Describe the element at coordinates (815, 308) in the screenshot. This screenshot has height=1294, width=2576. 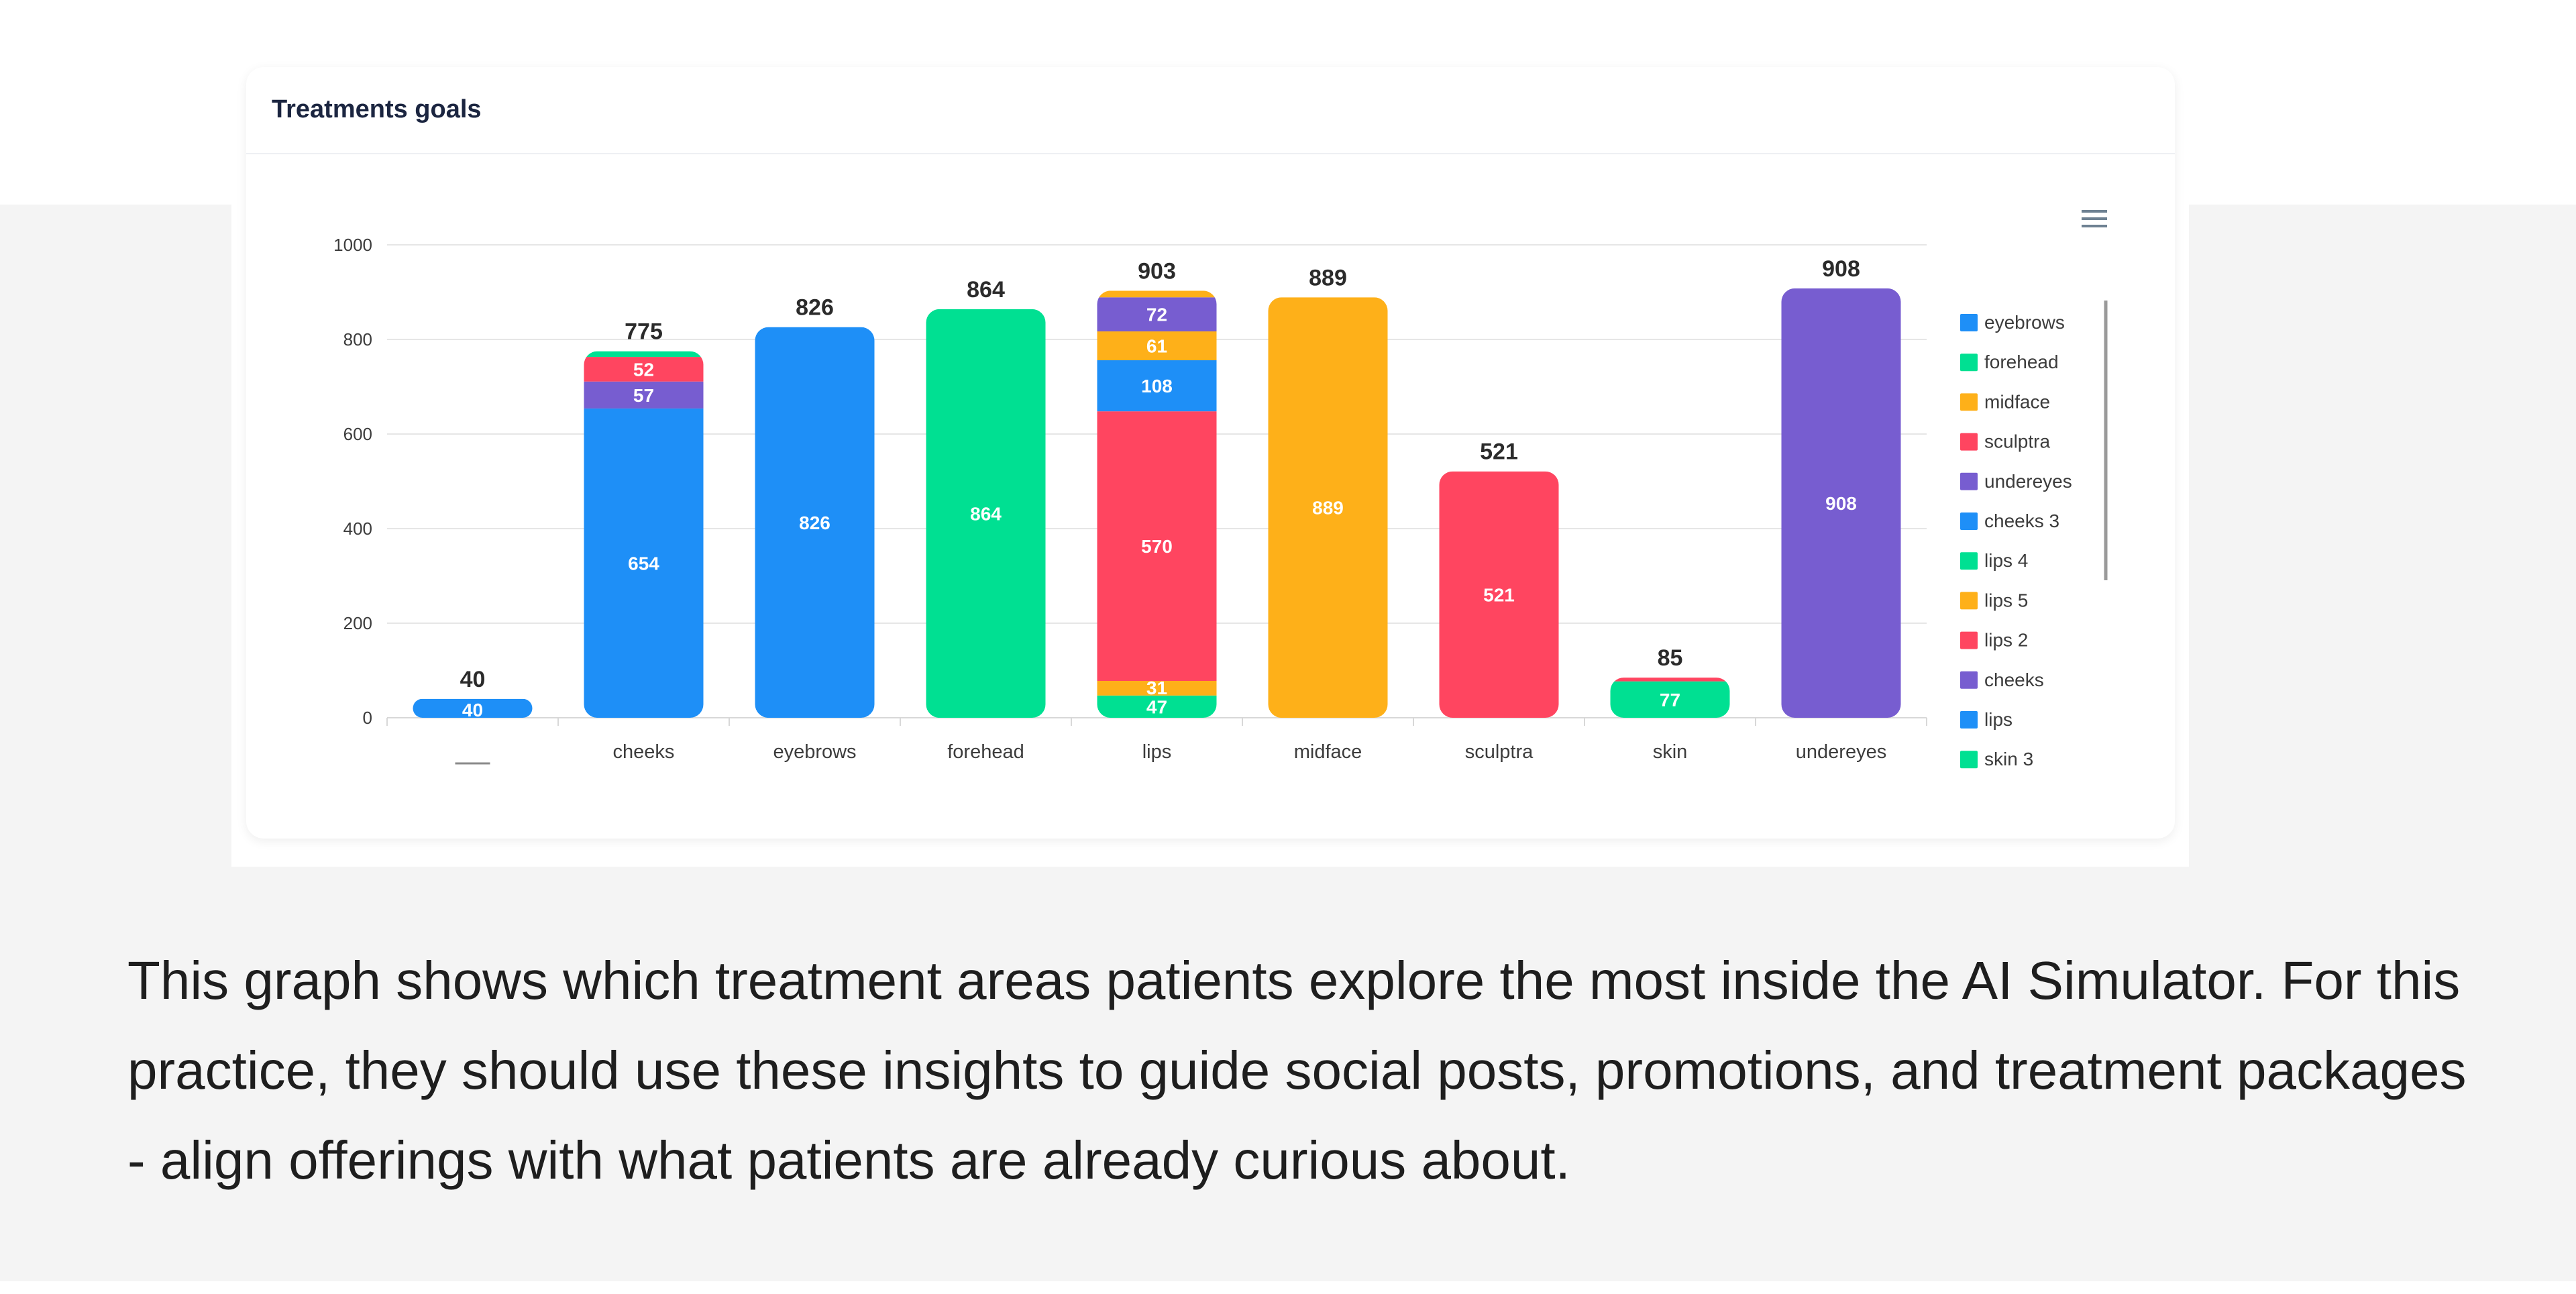
I see `total-label: 826` at that location.